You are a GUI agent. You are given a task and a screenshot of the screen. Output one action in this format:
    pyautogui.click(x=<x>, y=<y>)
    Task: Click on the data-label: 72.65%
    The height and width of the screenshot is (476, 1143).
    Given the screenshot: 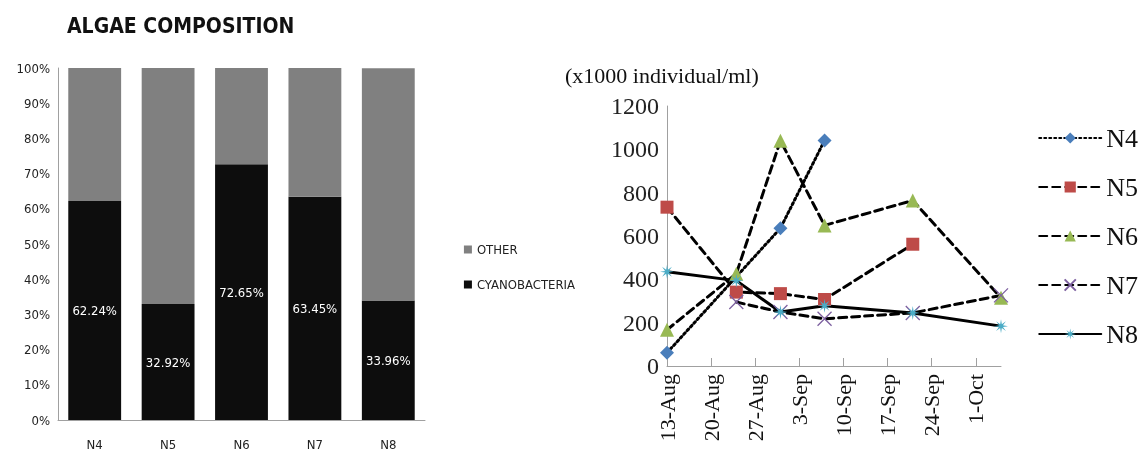 What is the action you would take?
    pyautogui.click(x=241, y=292)
    